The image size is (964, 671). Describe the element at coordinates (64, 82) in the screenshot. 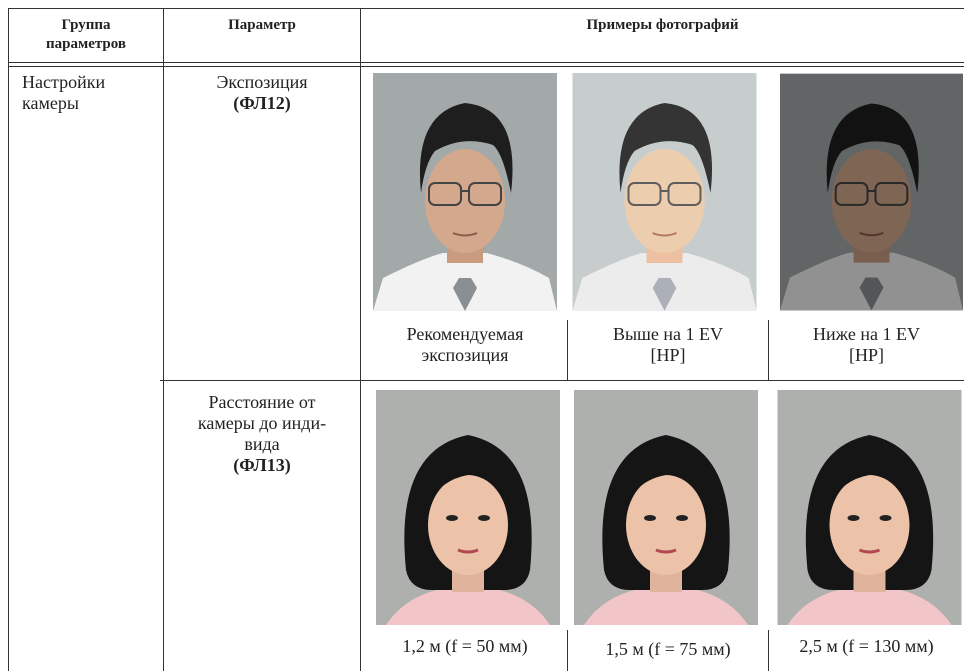

I see `group-text: Настройки` at that location.